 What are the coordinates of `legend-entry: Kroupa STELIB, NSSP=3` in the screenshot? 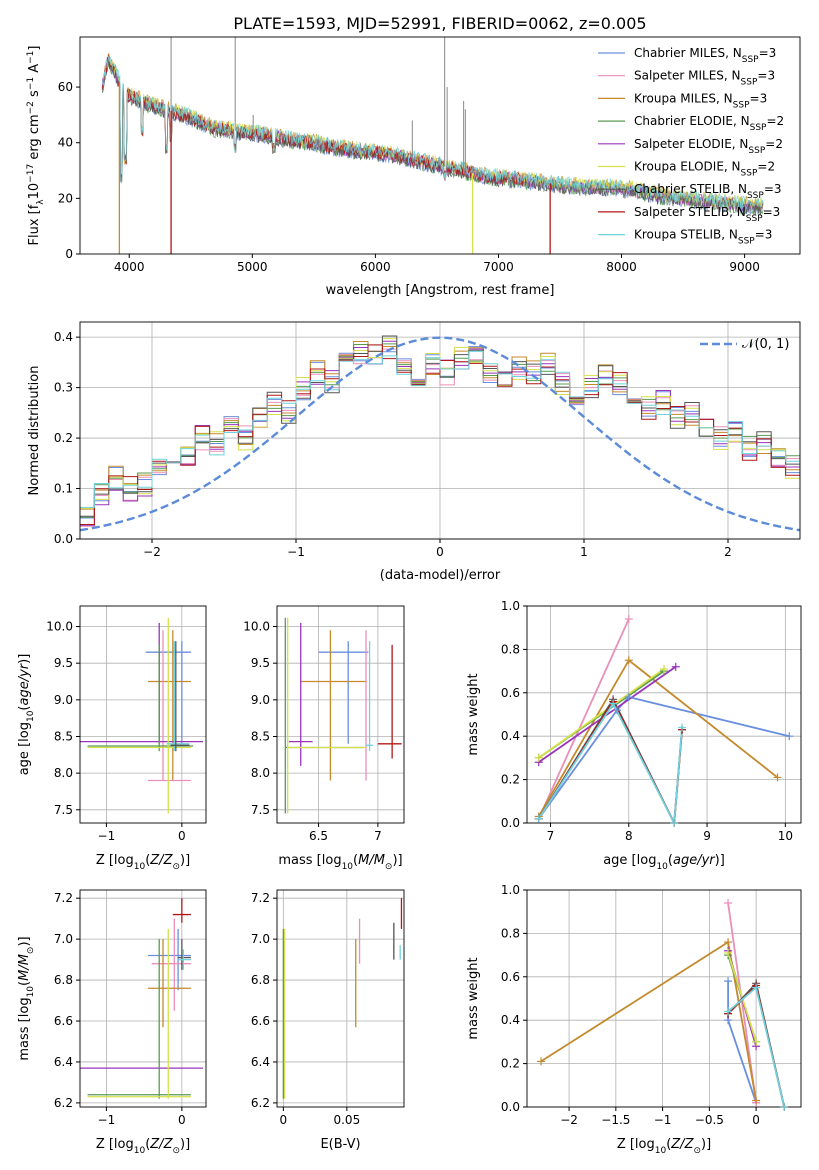 It's located at (703, 237).